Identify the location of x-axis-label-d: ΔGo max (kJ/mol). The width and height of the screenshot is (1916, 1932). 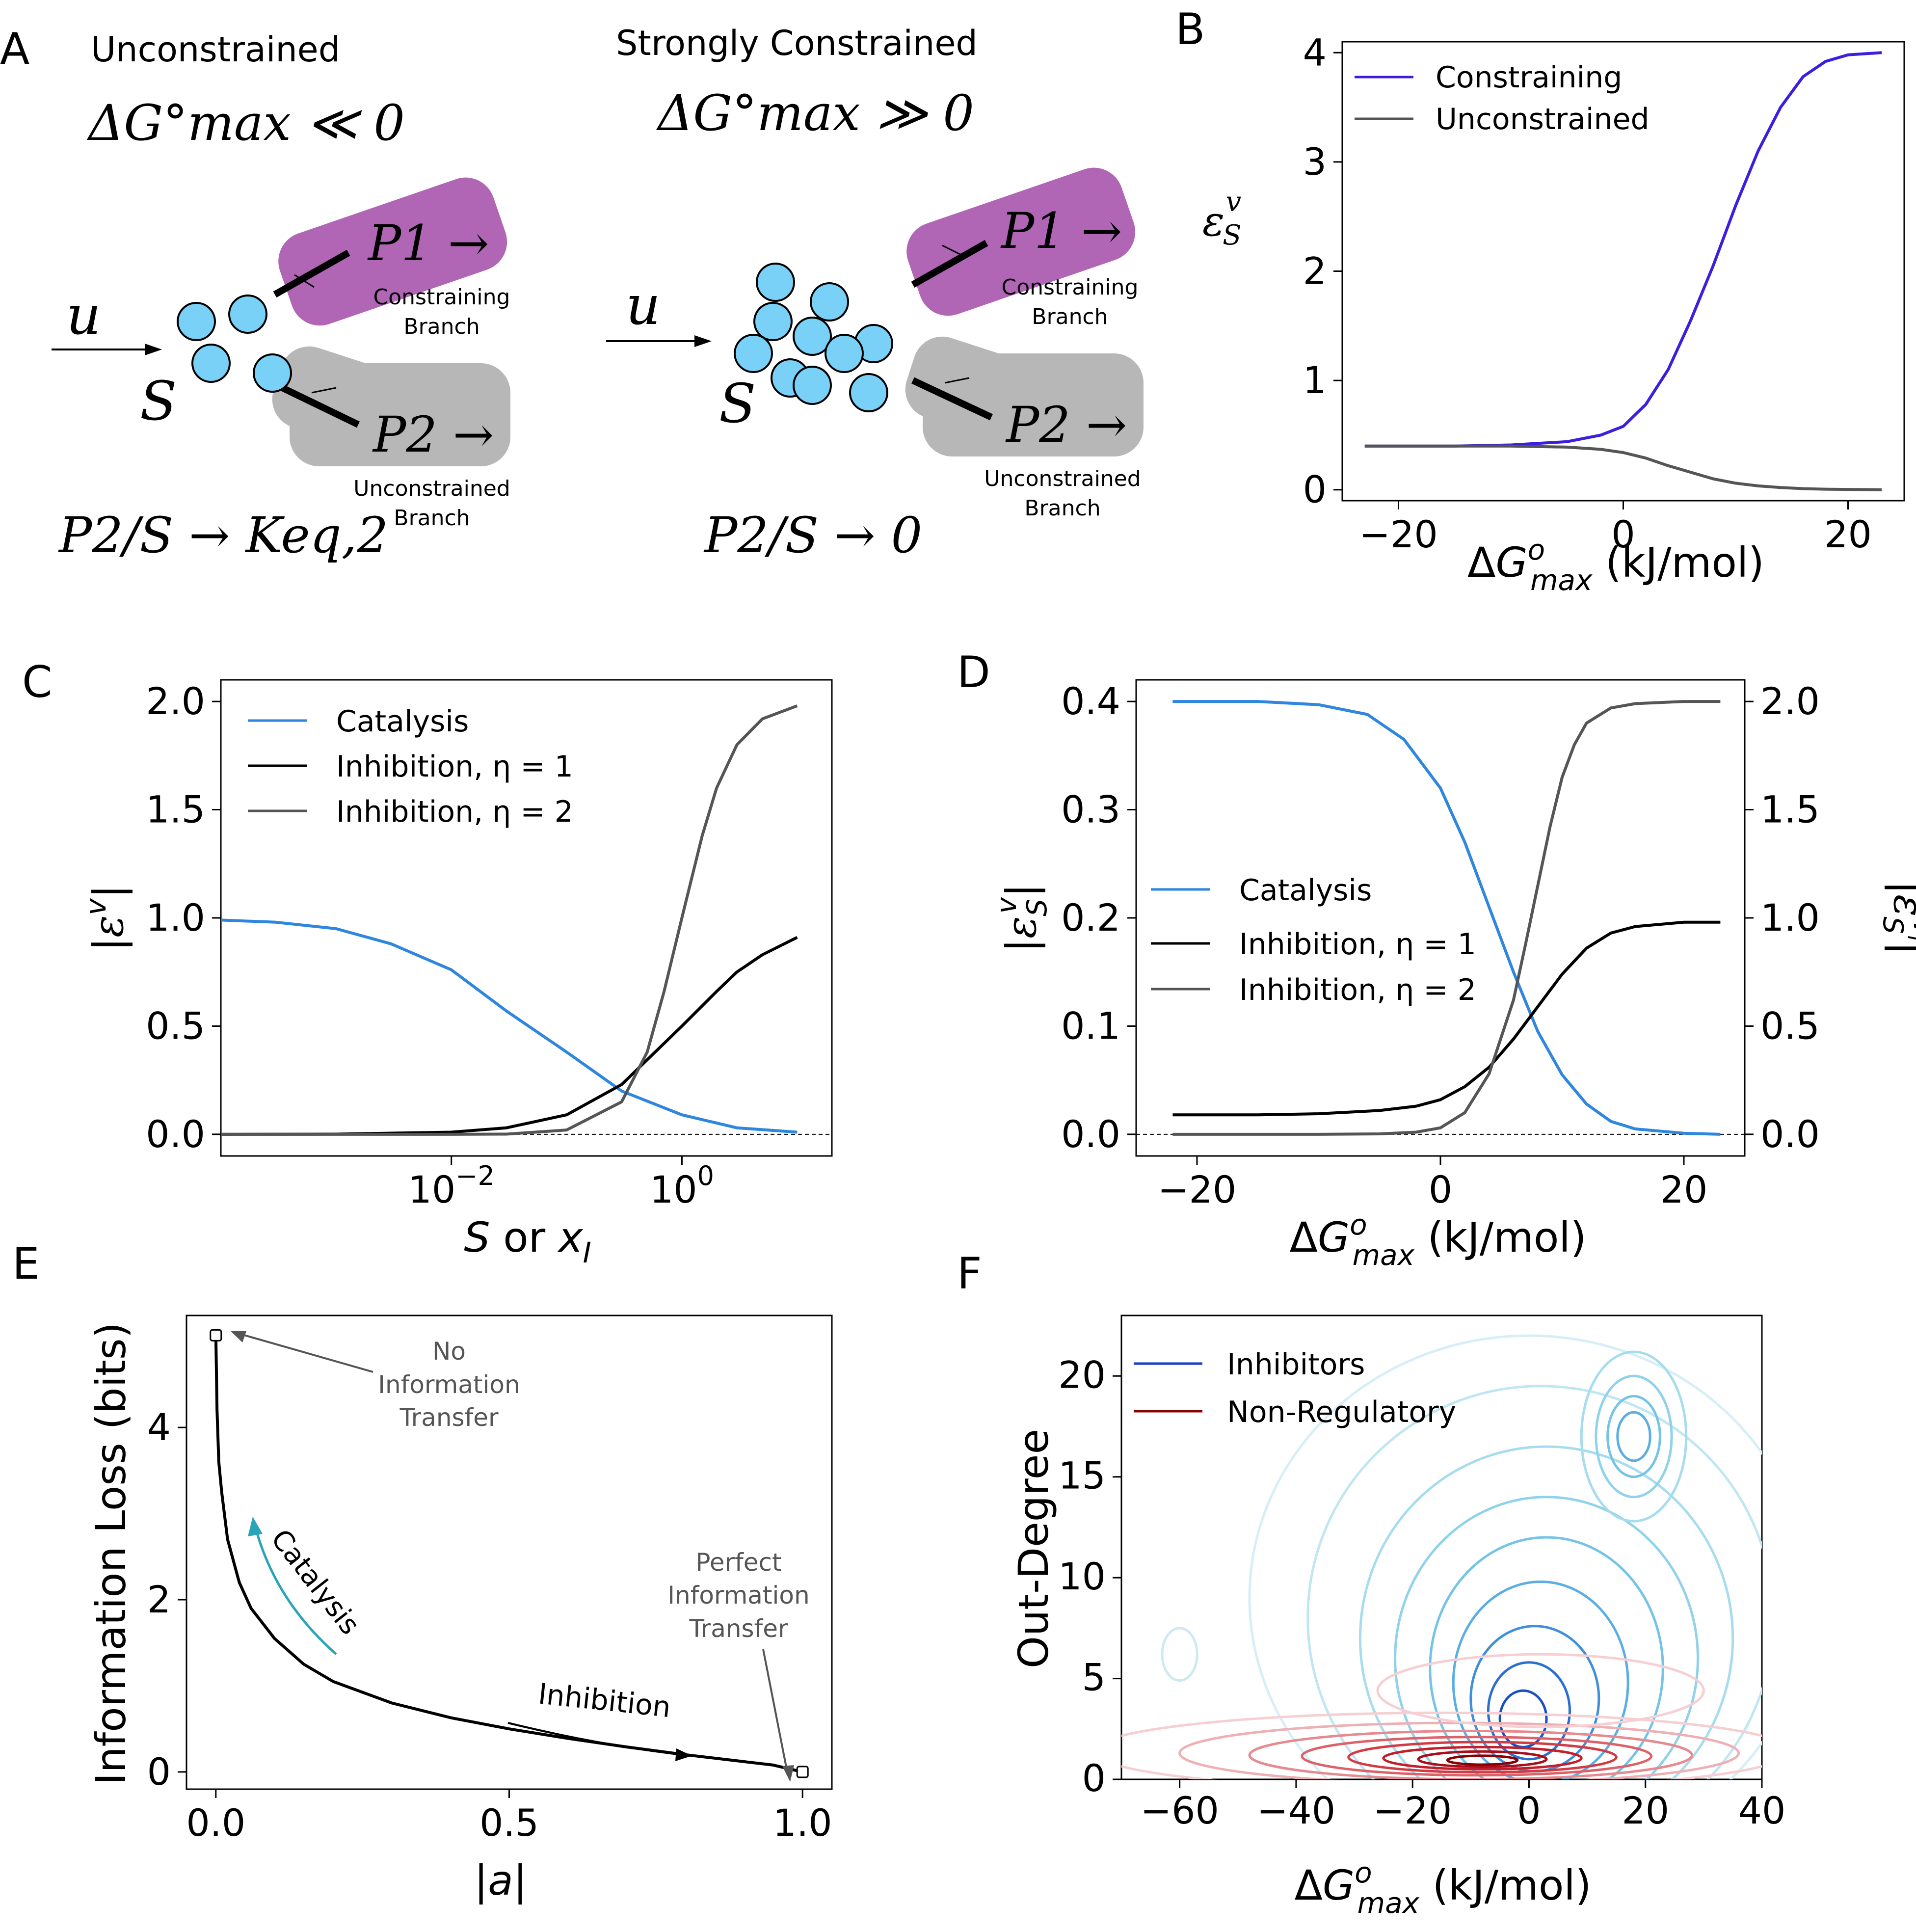
(1439, 1240).